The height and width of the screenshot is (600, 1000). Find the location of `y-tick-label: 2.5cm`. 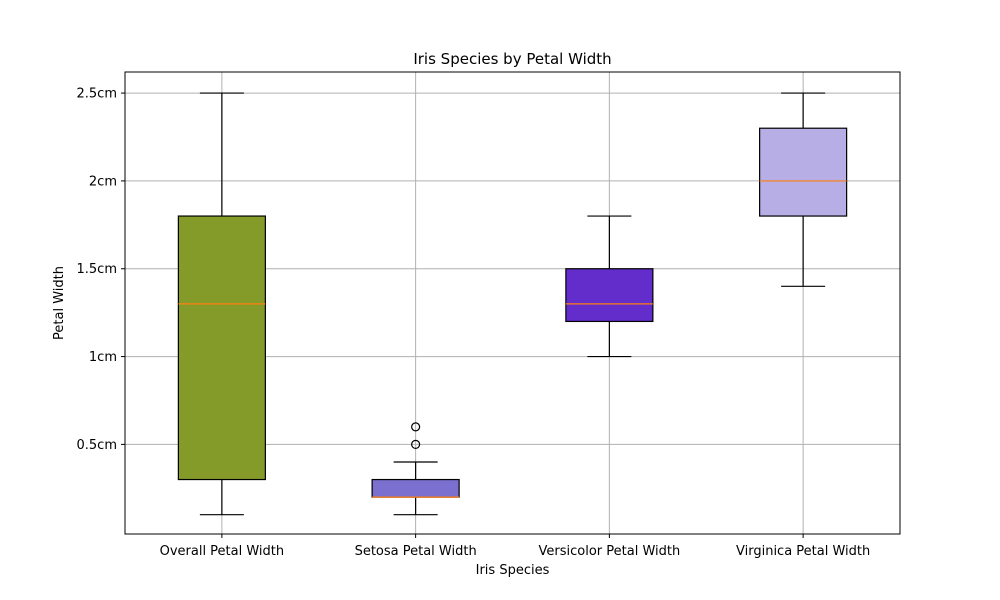

y-tick-label: 2.5cm is located at coordinates (97, 94).